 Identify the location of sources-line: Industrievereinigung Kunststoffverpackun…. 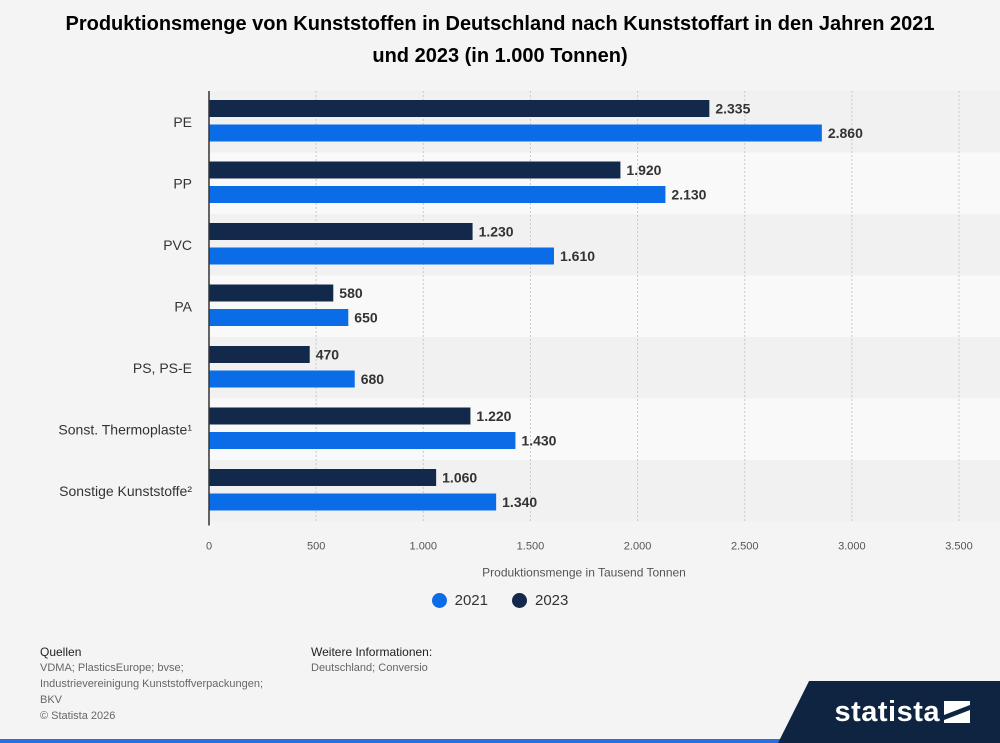
(151, 684).